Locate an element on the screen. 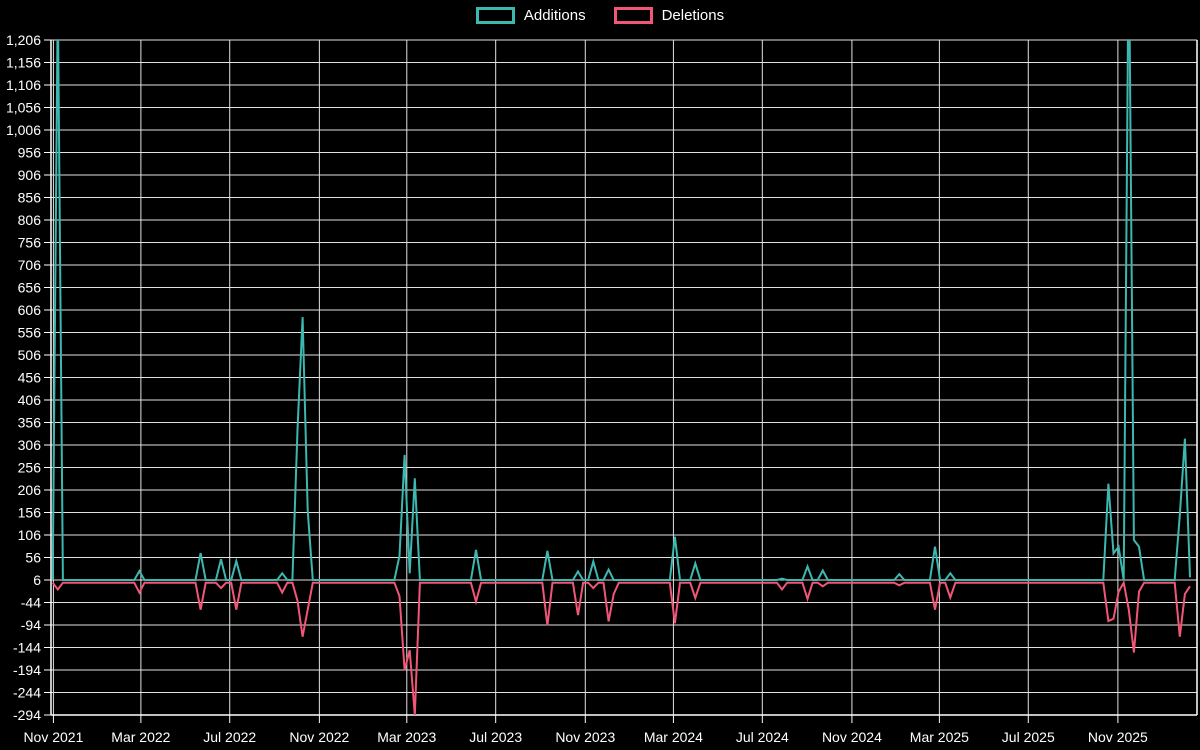  x-tick-label: Nov 2024 is located at coordinates (852, 737).